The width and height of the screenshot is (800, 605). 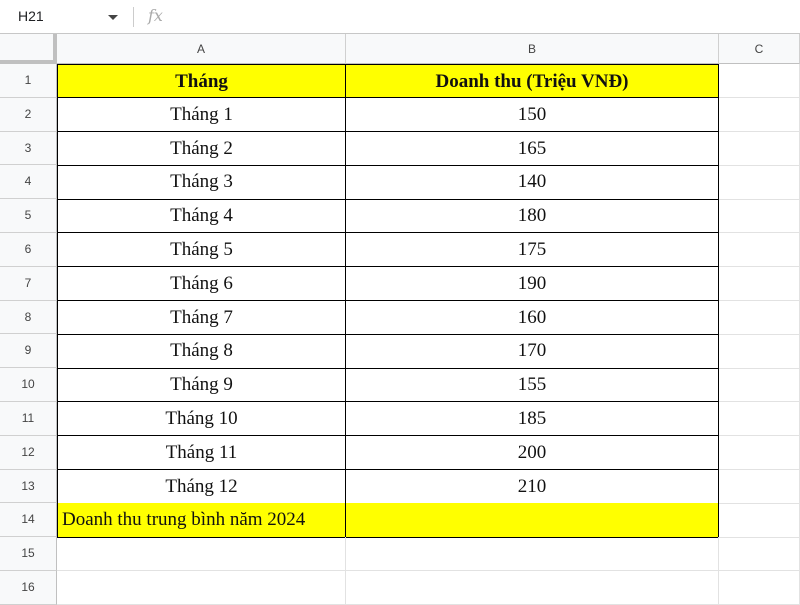 What do you see at coordinates (201, 216) in the screenshot?
I see `table-cell: Tháng 4` at bounding box center [201, 216].